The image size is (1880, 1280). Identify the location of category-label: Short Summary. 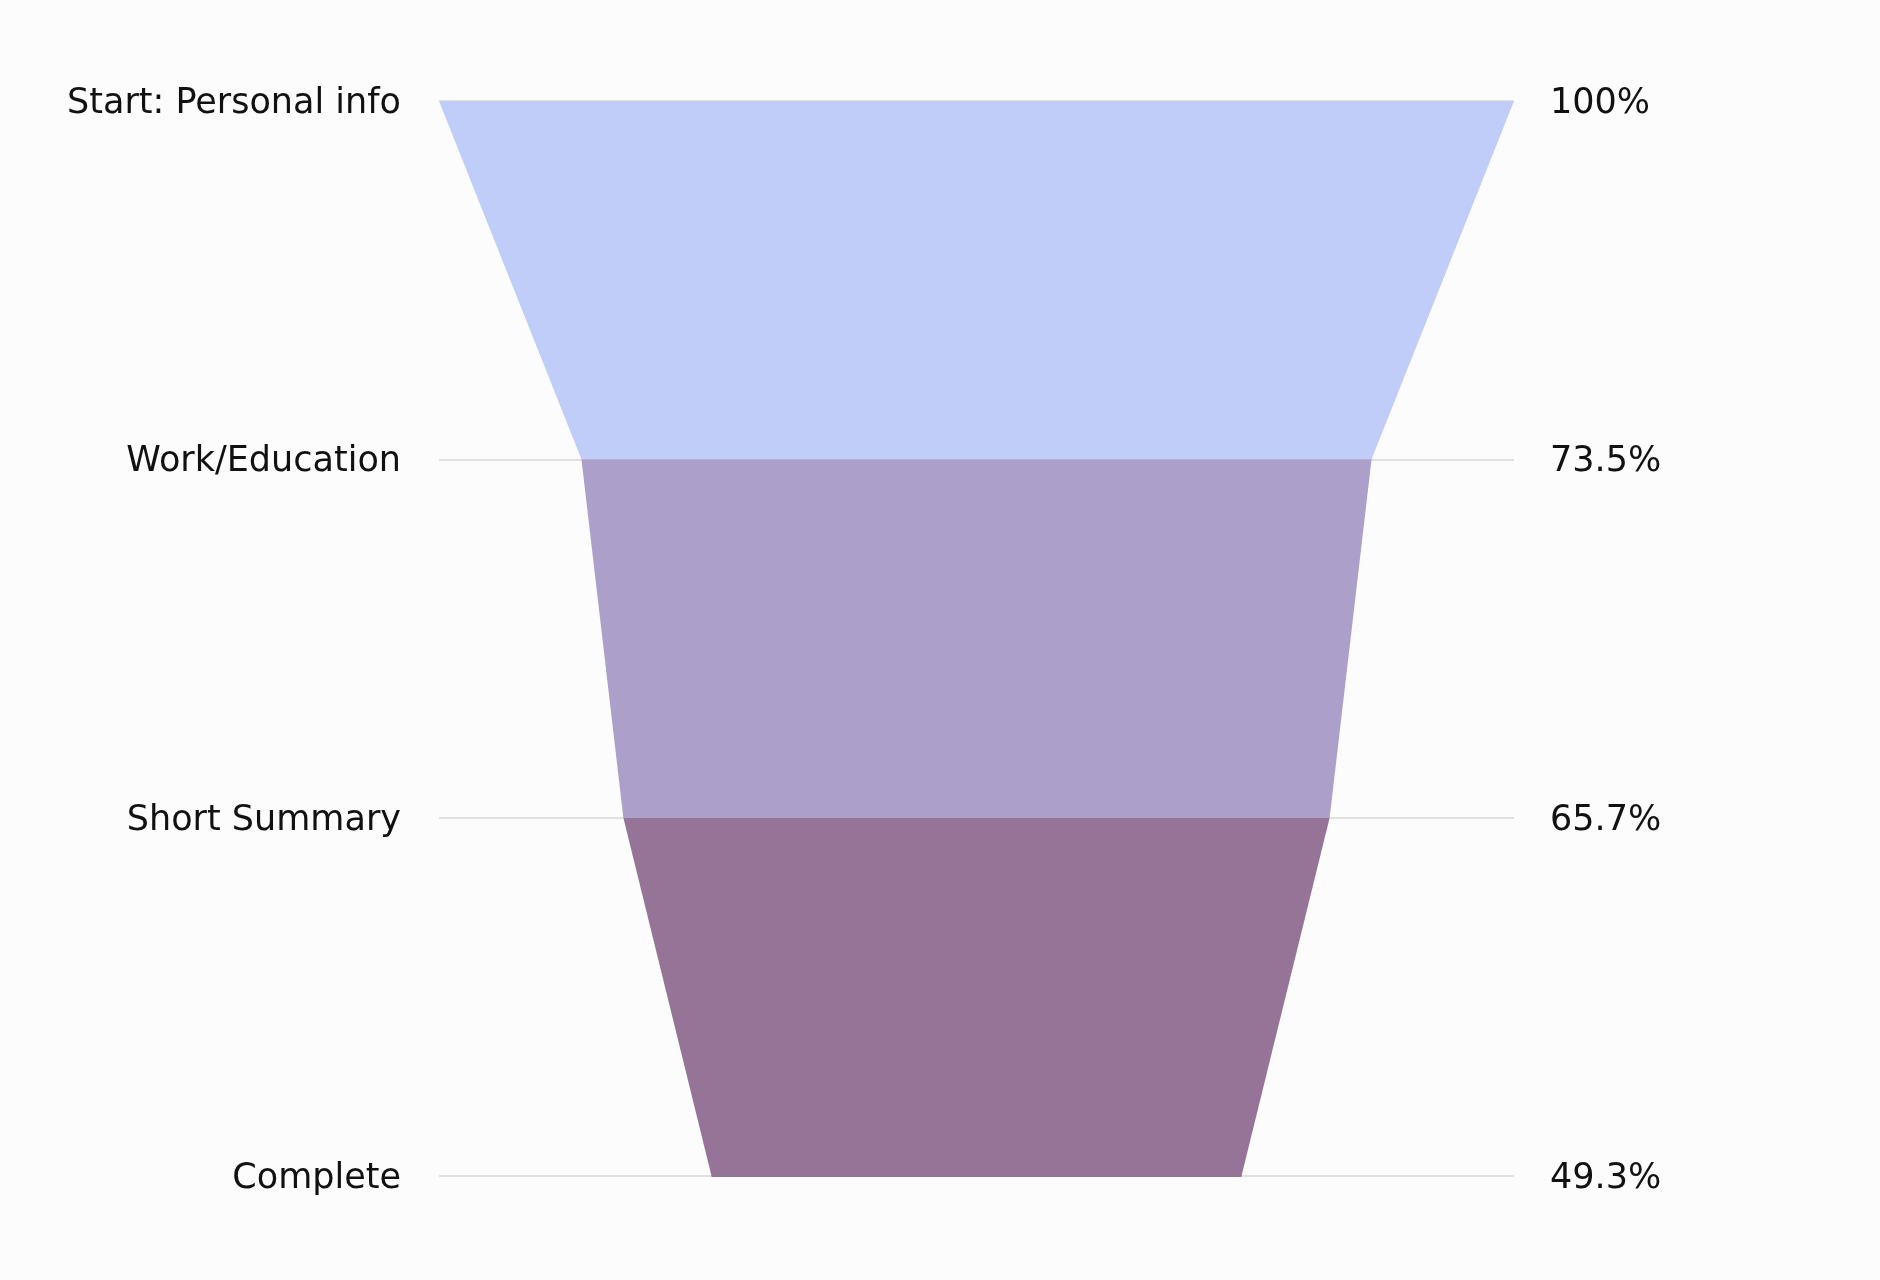
(263, 817).